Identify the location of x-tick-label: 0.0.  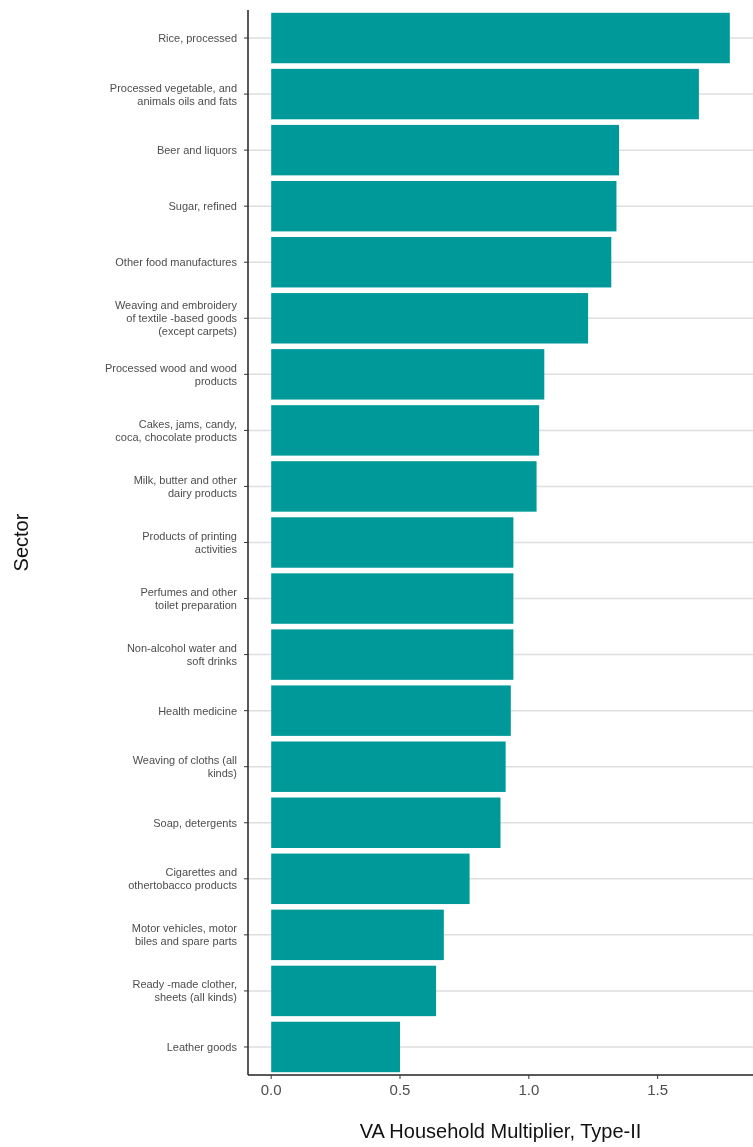
(271, 1089).